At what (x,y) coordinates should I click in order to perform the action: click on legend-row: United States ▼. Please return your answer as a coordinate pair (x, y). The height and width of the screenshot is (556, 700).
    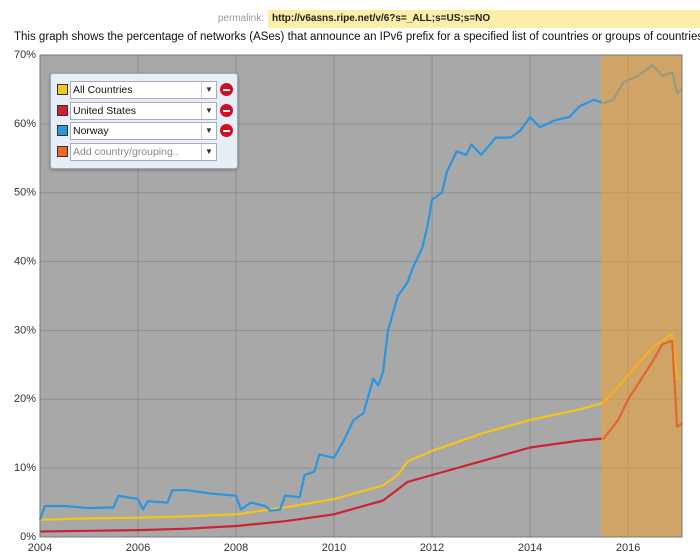
    Looking at the image, I should click on (145, 110).